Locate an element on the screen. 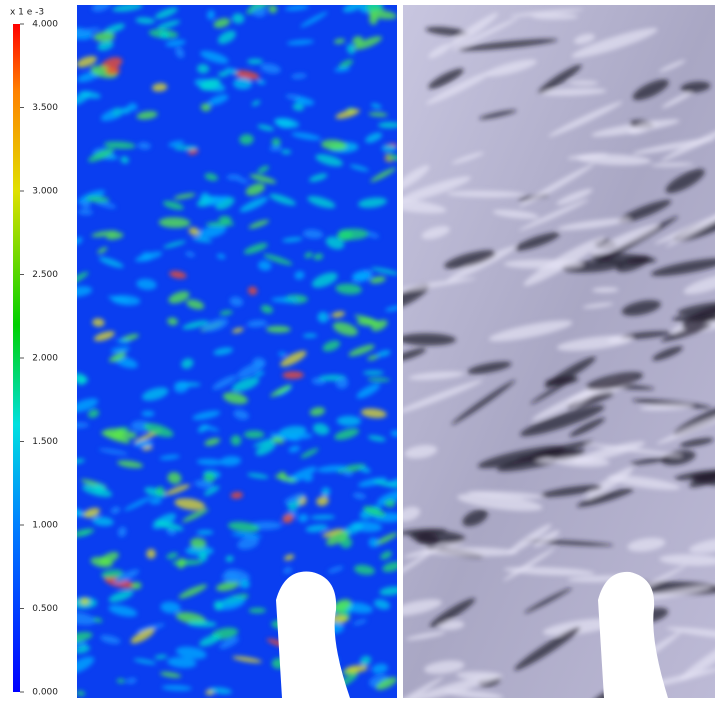 This screenshot has height=702, width=715. colorbar-tick-label: 3.500 is located at coordinates (45, 108).